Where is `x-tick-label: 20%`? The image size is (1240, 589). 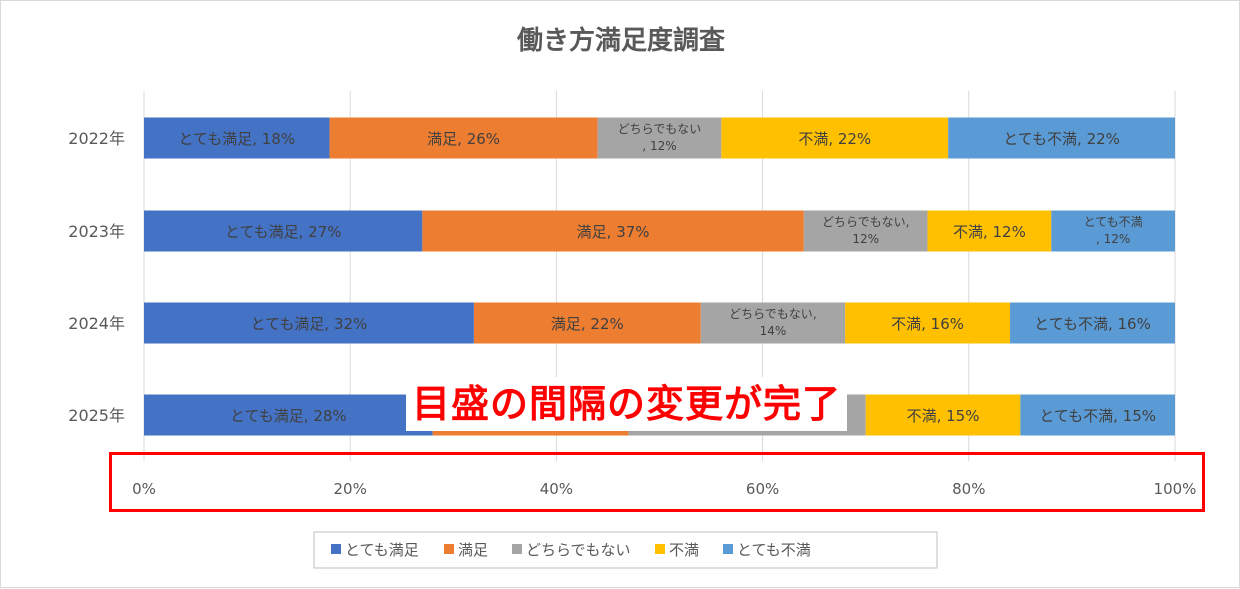 x-tick-label: 20% is located at coordinates (350, 489).